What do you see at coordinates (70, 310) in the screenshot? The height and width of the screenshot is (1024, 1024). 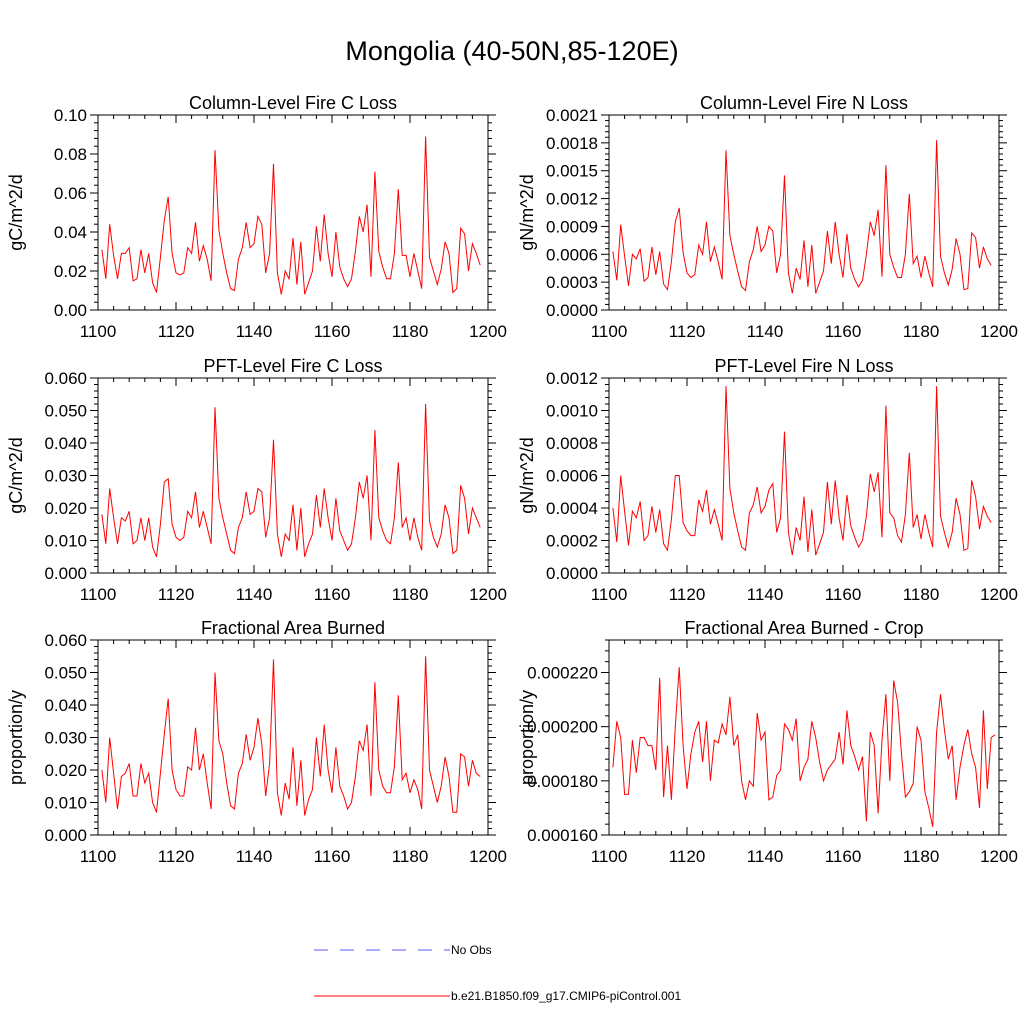 I see `y-tick-label: 0.00` at bounding box center [70, 310].